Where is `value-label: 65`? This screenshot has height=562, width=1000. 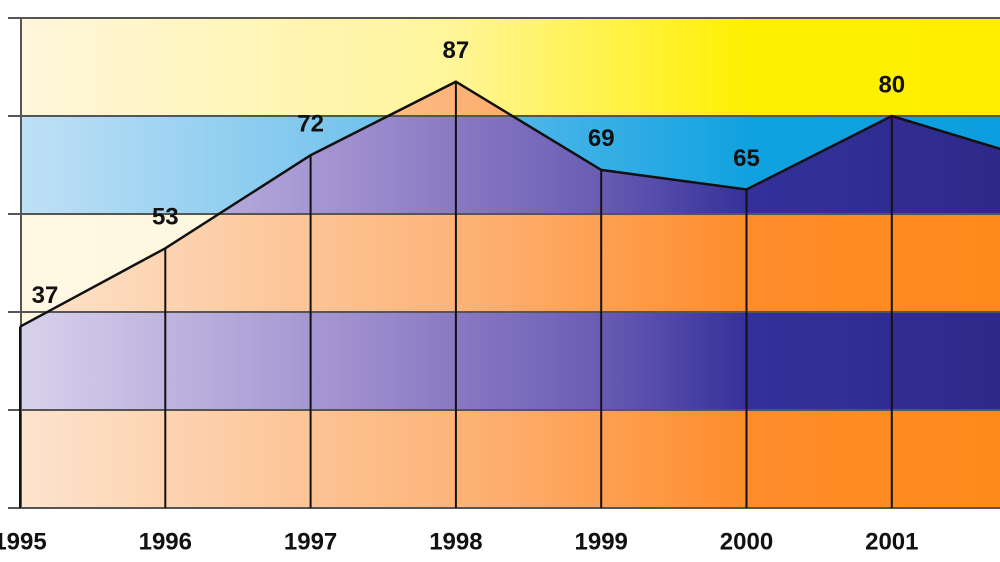
value-label: 65 is located at coordinates (746, 158).